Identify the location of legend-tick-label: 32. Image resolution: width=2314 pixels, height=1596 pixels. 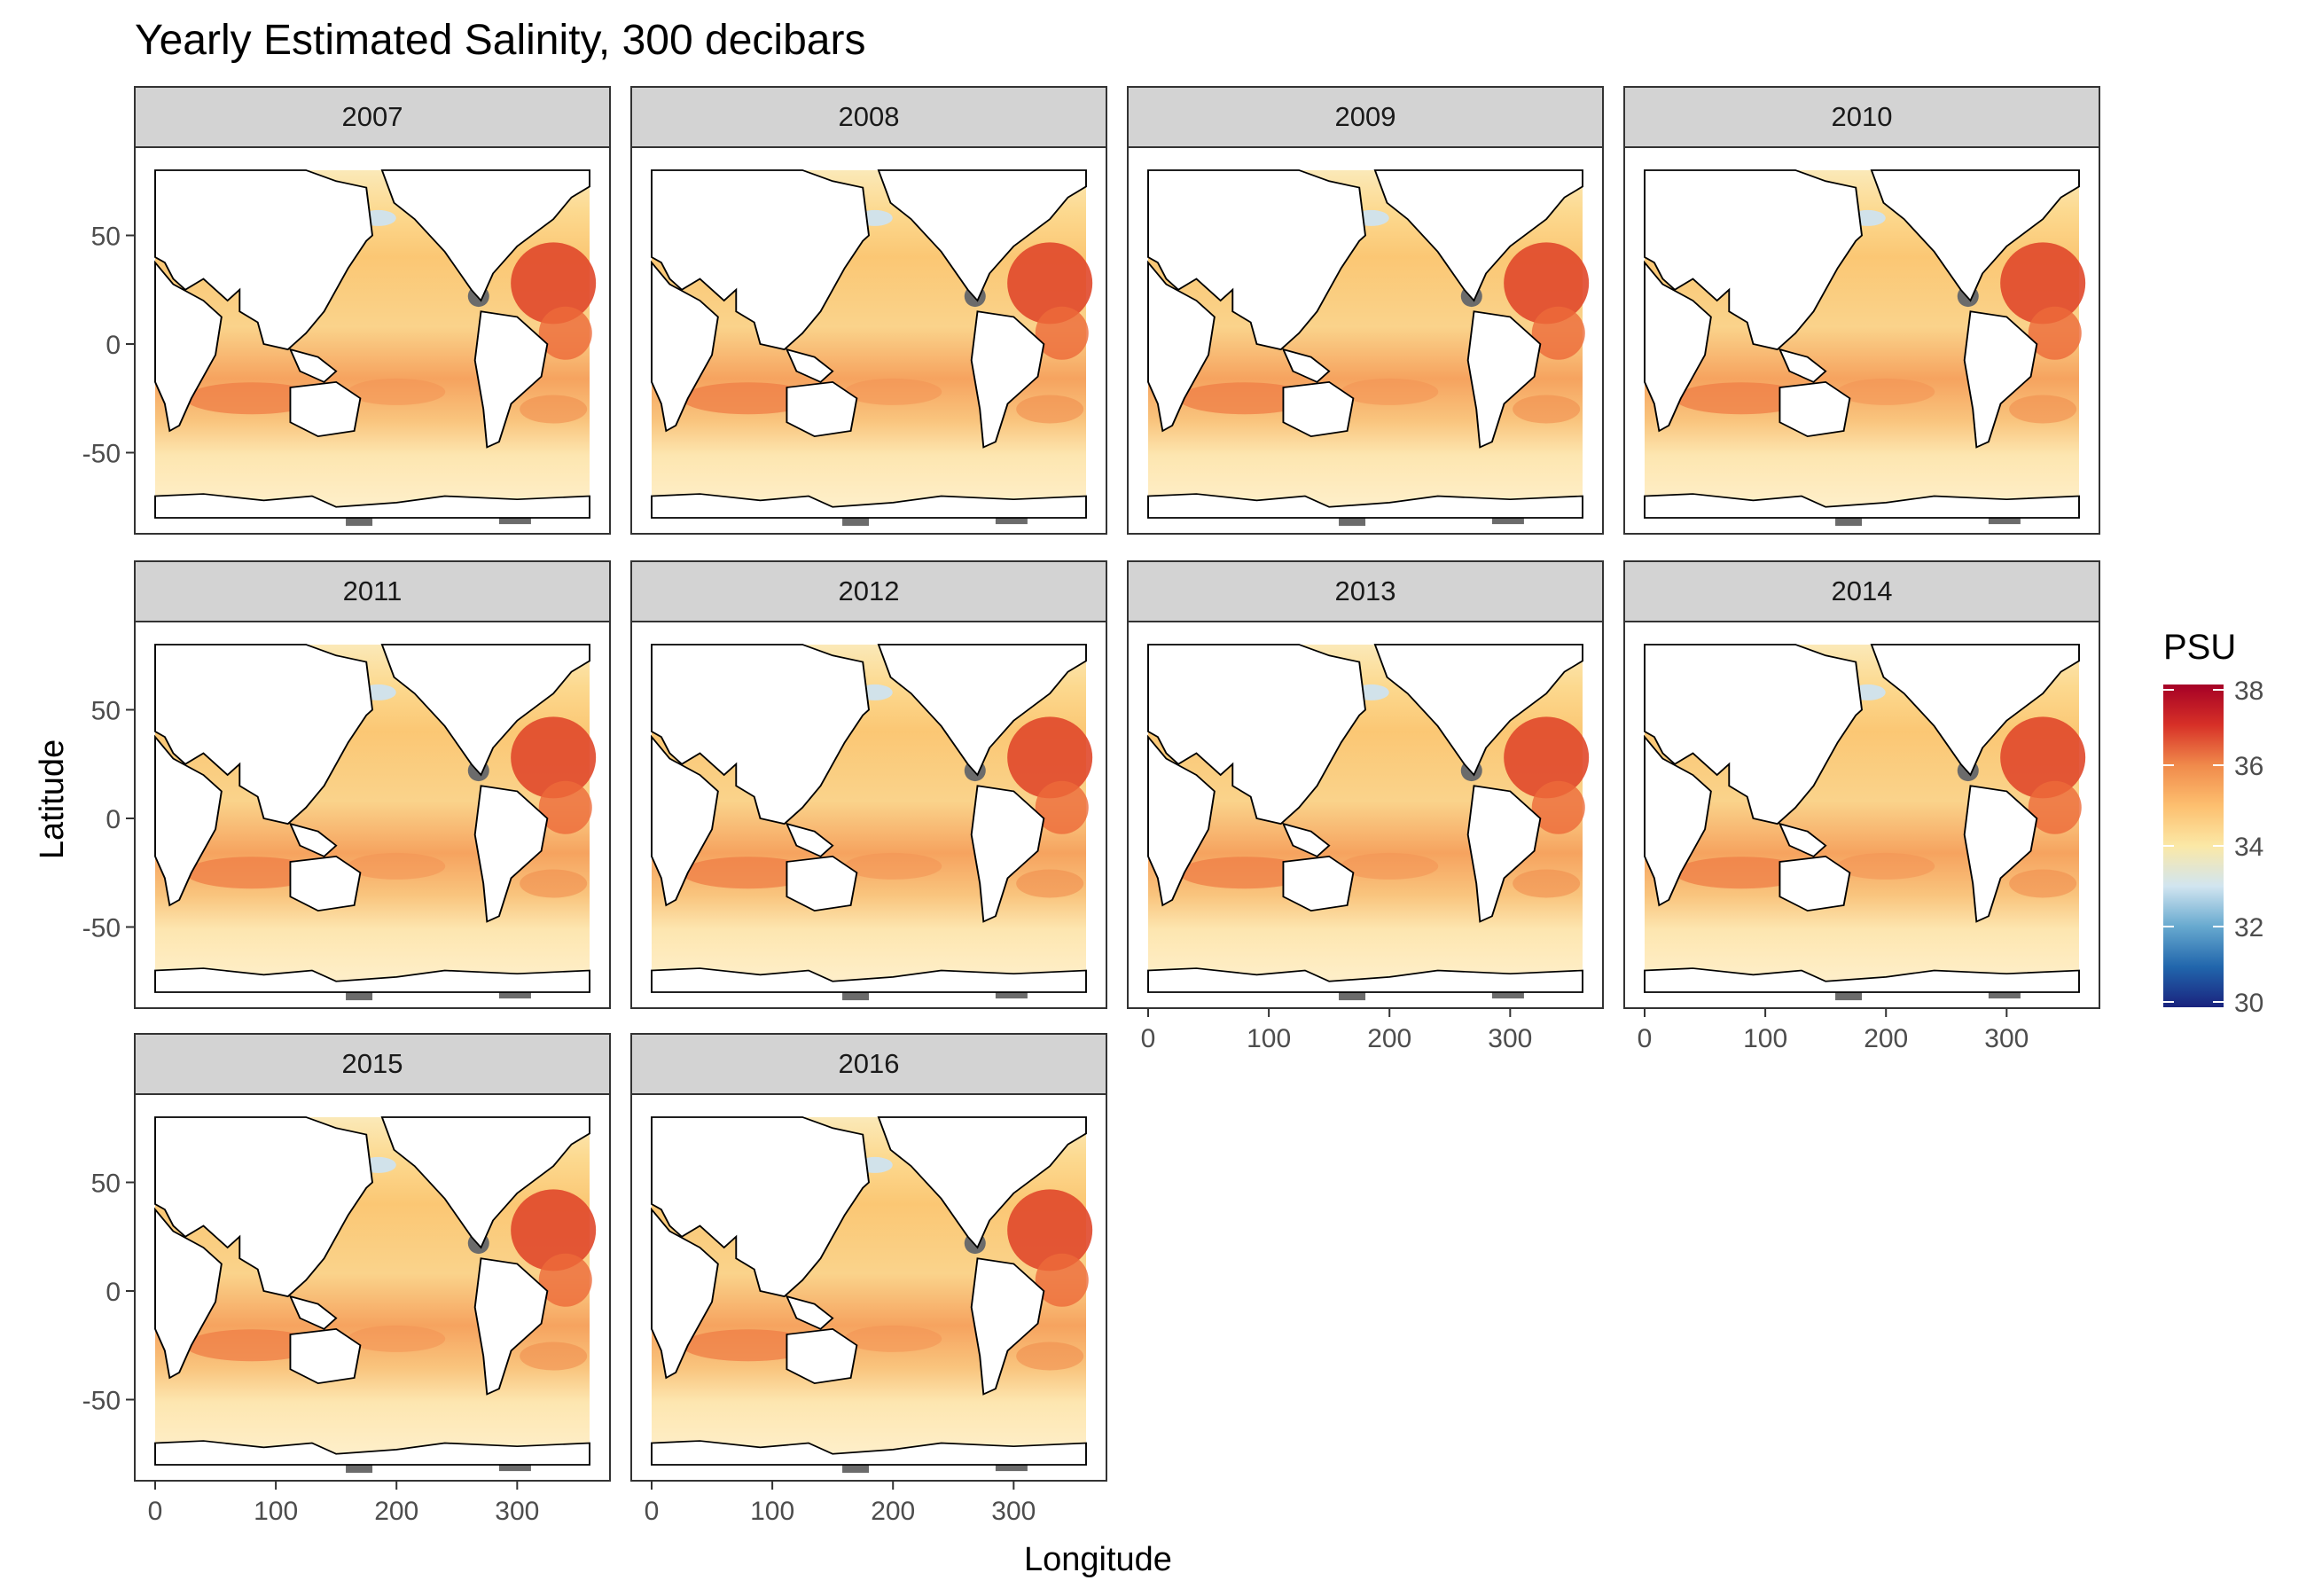
(2249, 928).